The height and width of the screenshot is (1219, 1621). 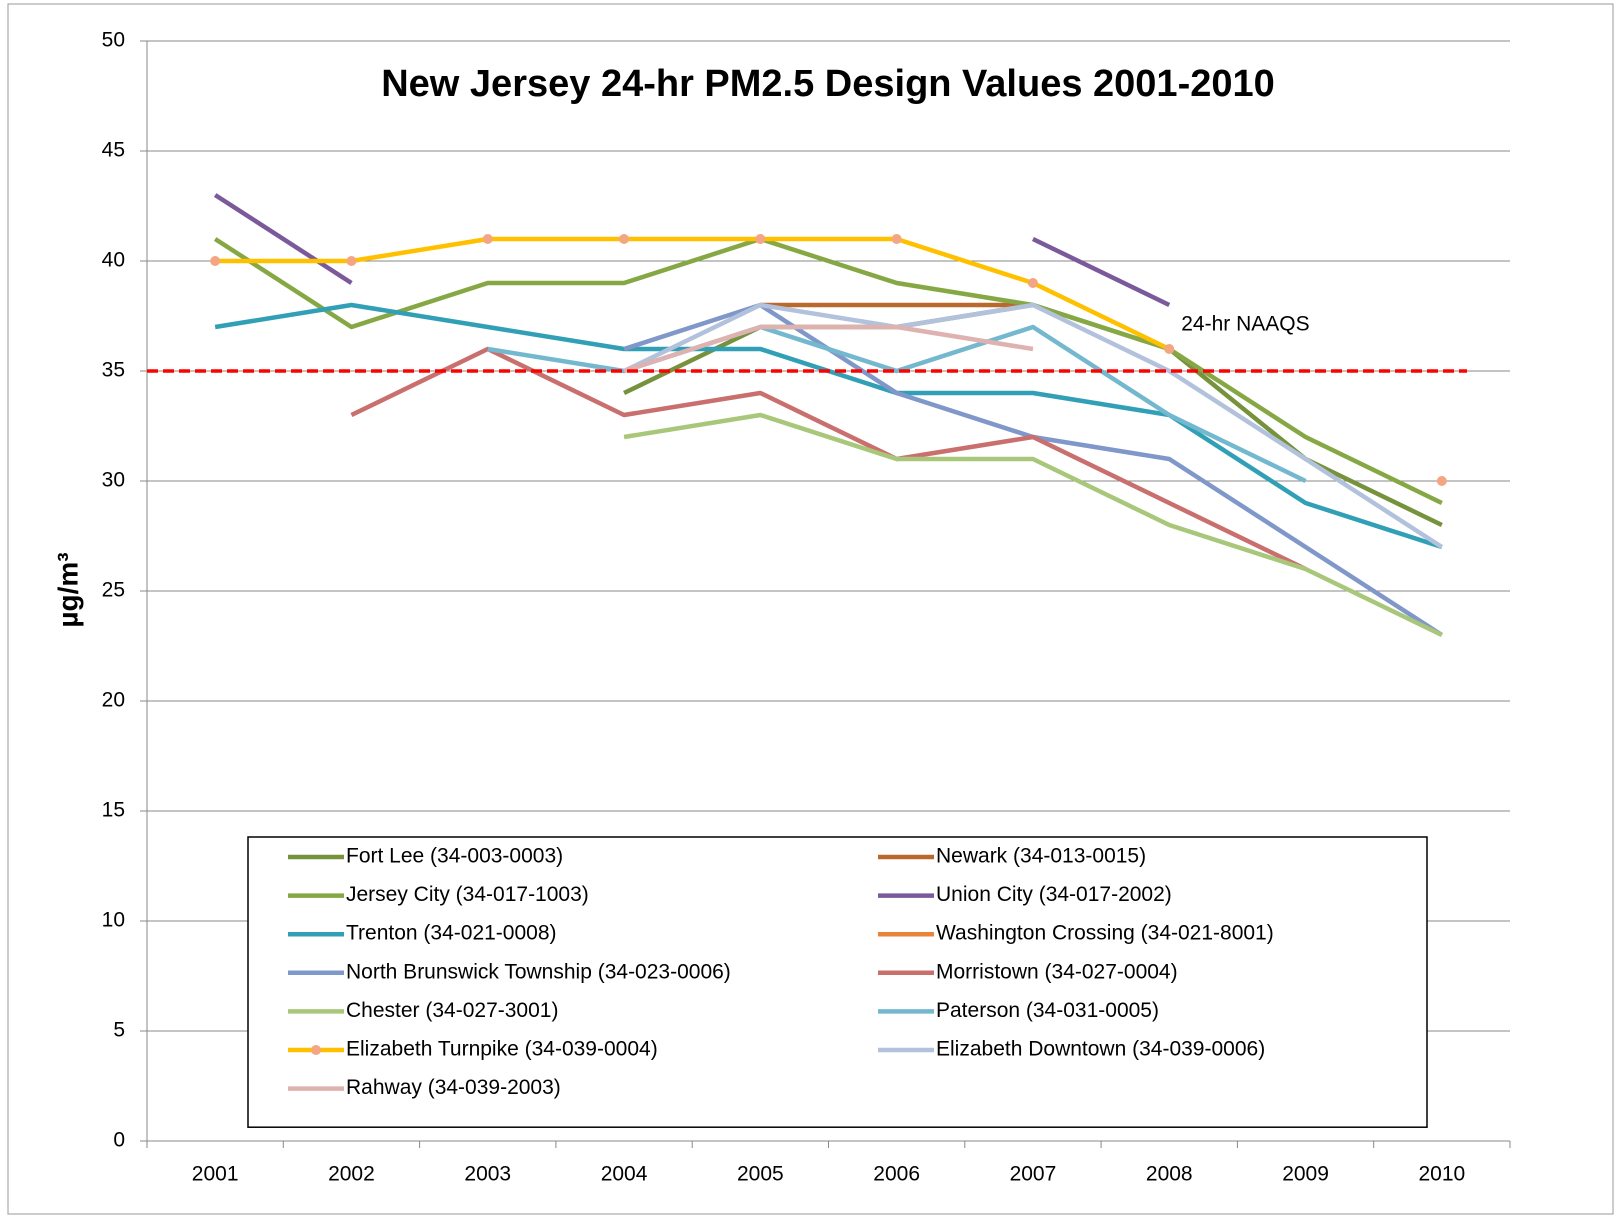 I want to click on legend-label: Newark (34-013-0015), so click(x=1041, y=856).